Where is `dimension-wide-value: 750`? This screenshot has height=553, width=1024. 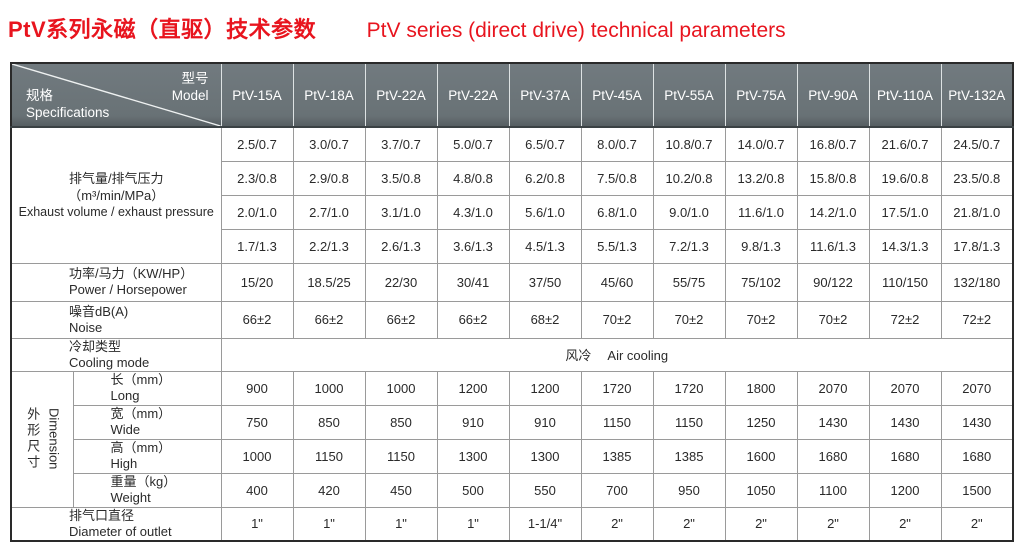 dimension-wide-value: 750 is located at coordinates (257, 422).